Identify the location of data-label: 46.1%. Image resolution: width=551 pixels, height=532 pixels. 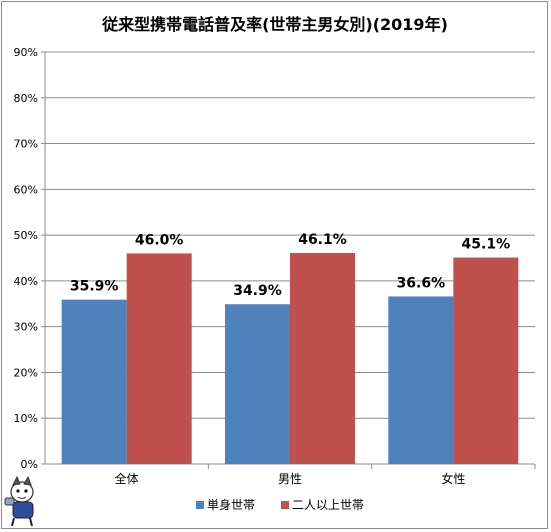
(322, 240).